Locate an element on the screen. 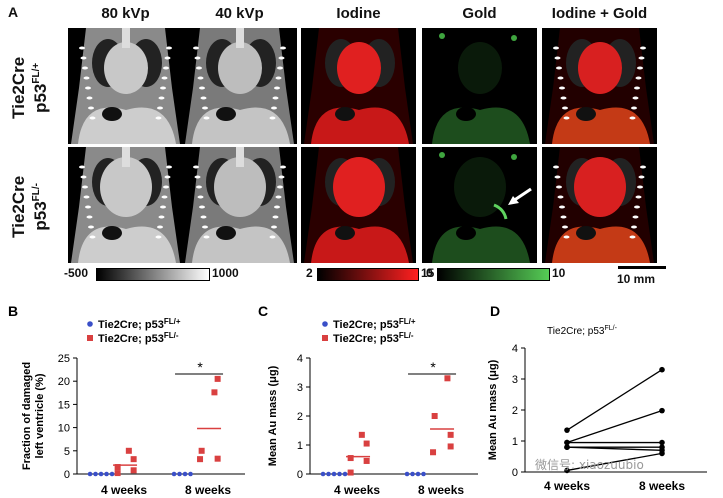 This screenshot has width=723, height=498. tile-40kvp-row1 is located at coordinates (239, 205).